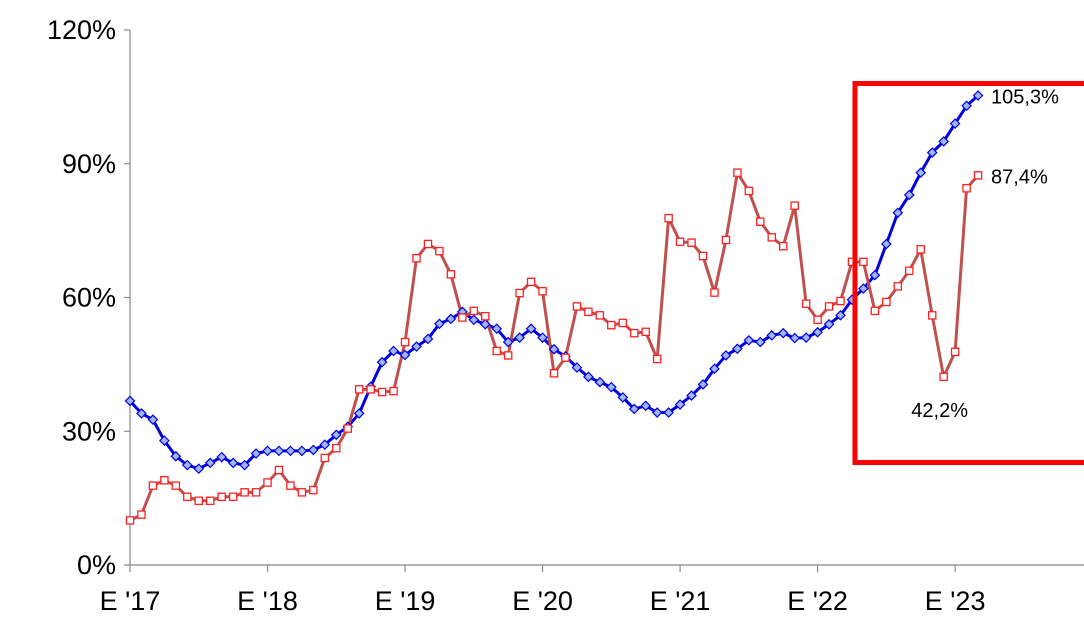  I want to click on y-tick-label: 120%, so click(81, 30).